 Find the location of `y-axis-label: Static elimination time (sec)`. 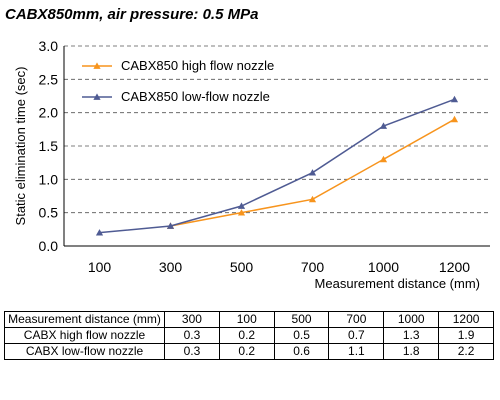

y-axis-label: Static elimination time (sec) is located at coordinates (20, 146).